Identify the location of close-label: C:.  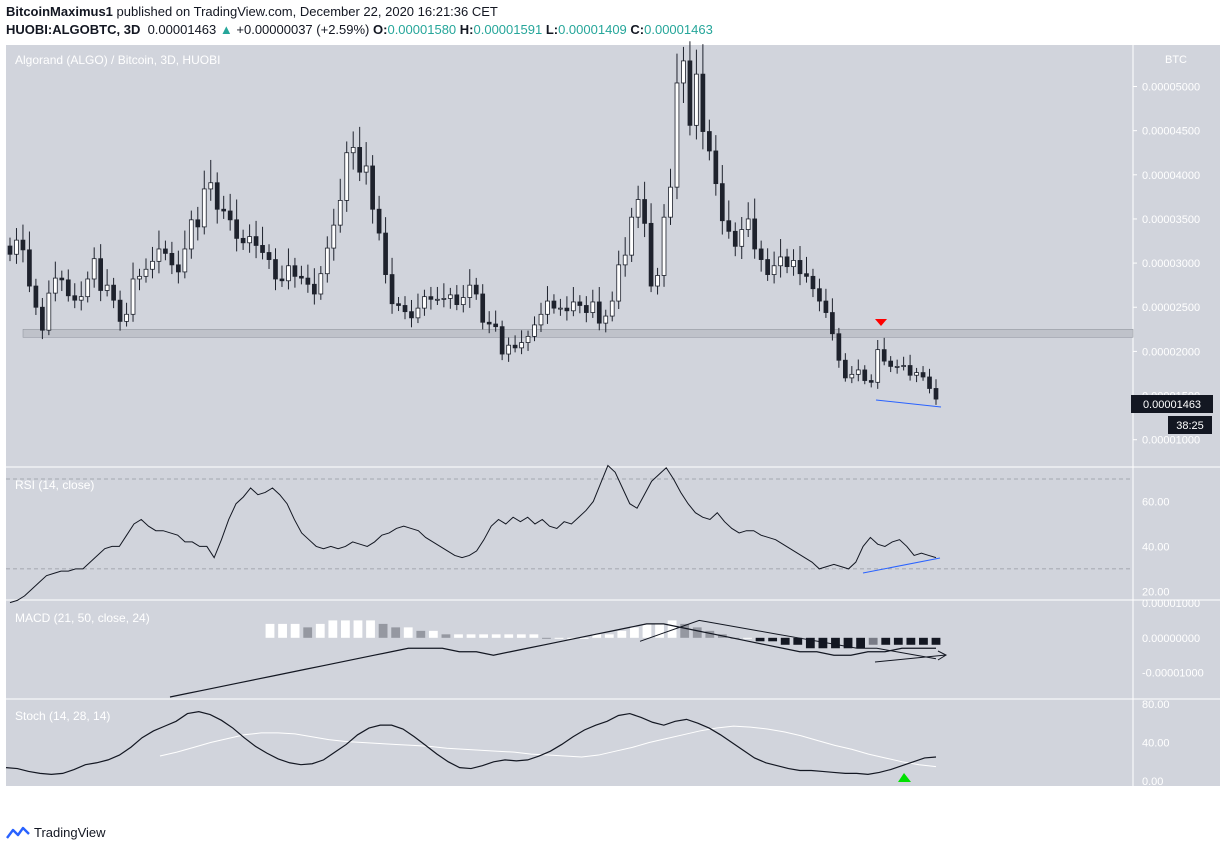
(637, 29).